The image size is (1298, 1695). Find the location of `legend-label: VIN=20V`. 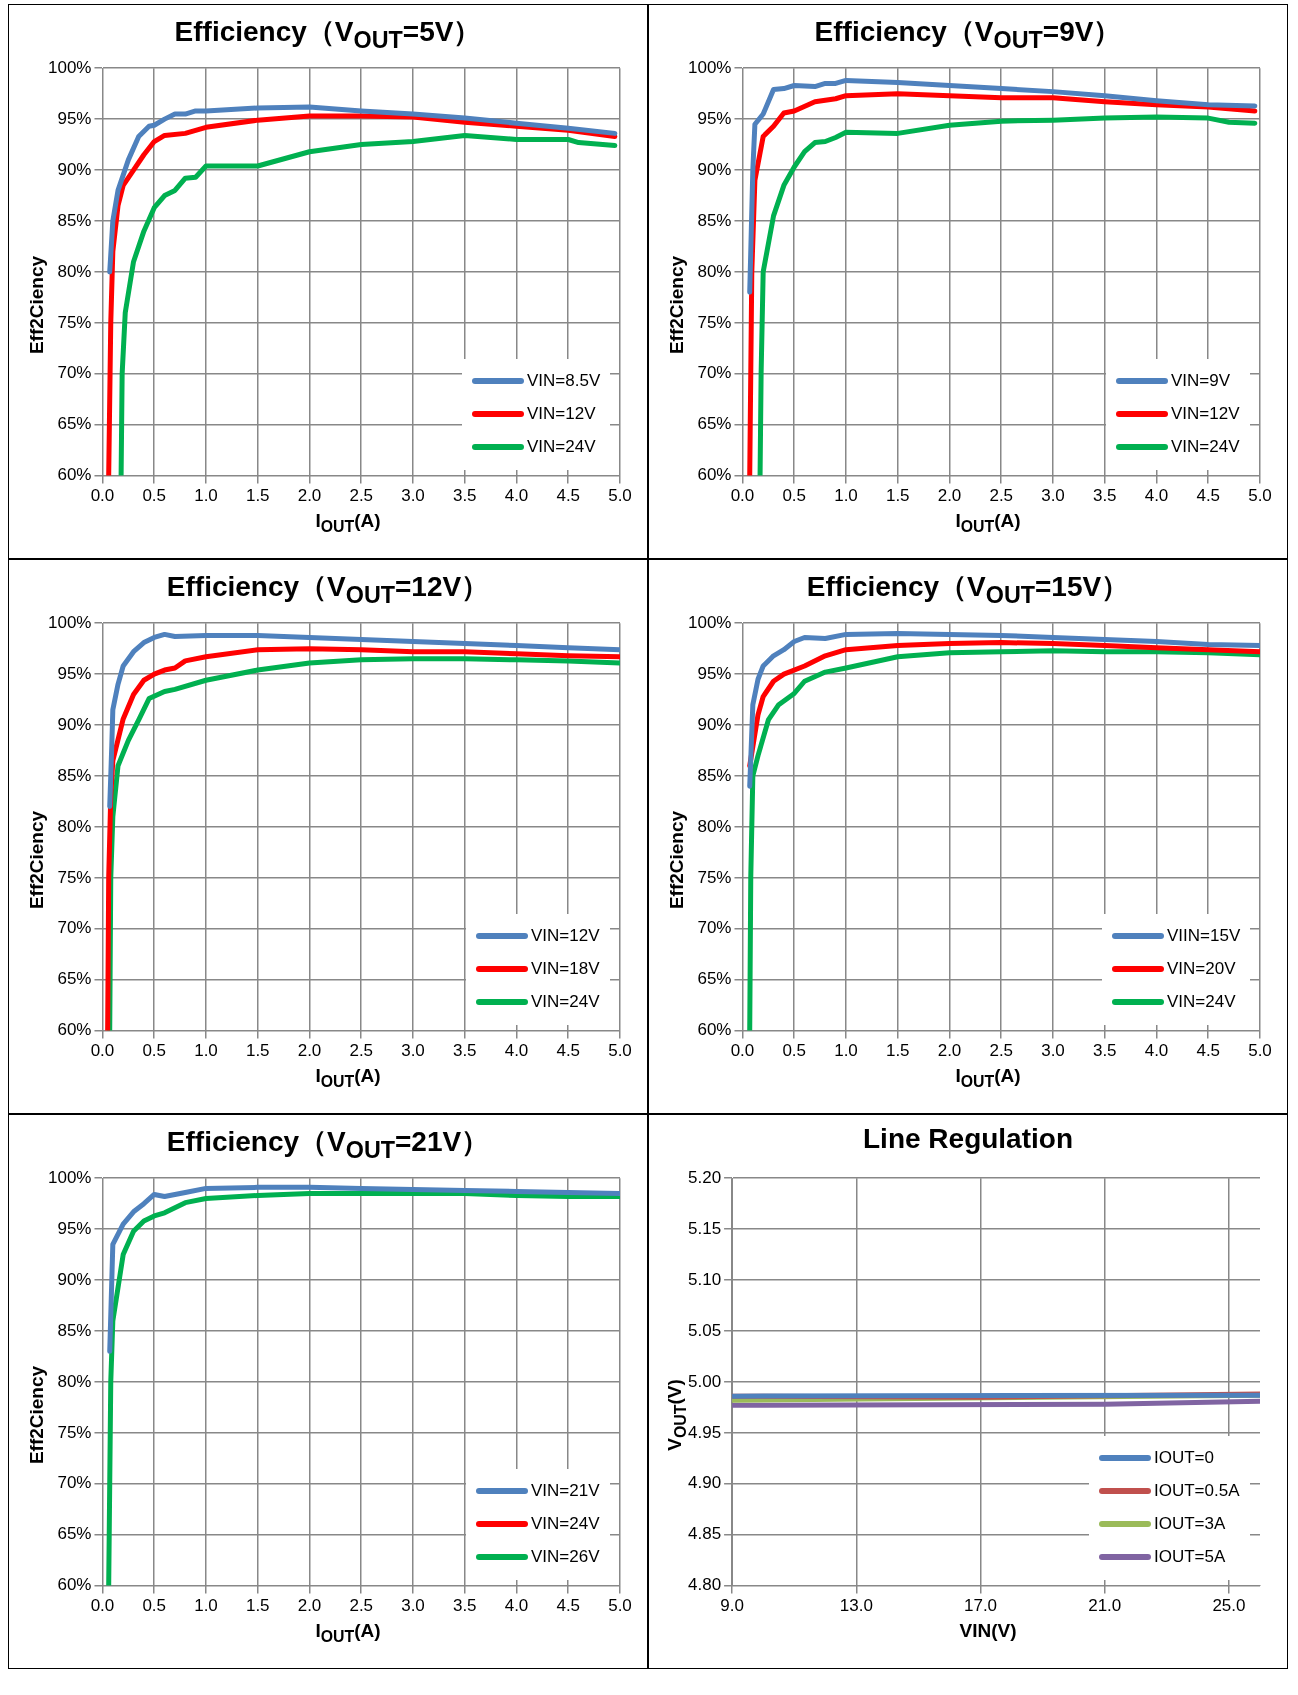

legend-label: VIN=20V is located at coordinates (1201, 969).